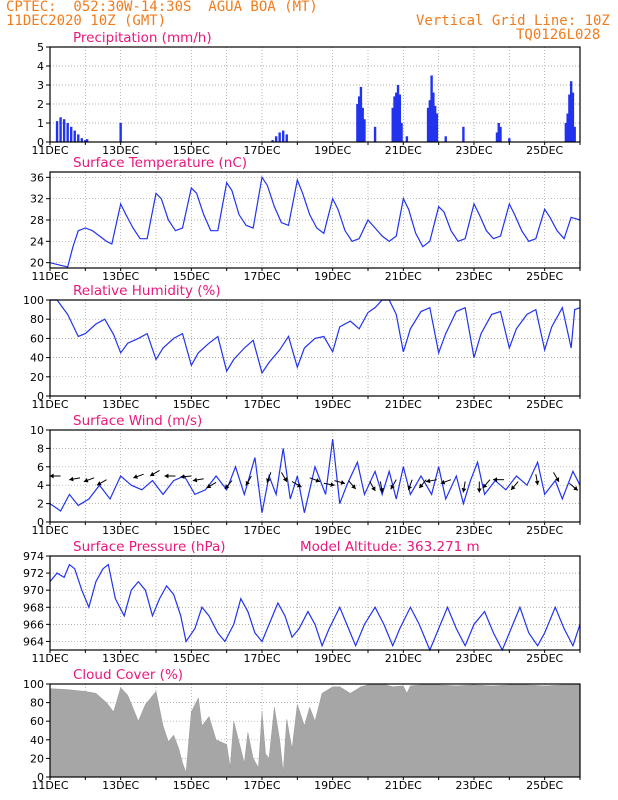  Describe the element at coordinates (40, 47) in the screenshot. I see `precipitation-ytick-label: 5` at that location.